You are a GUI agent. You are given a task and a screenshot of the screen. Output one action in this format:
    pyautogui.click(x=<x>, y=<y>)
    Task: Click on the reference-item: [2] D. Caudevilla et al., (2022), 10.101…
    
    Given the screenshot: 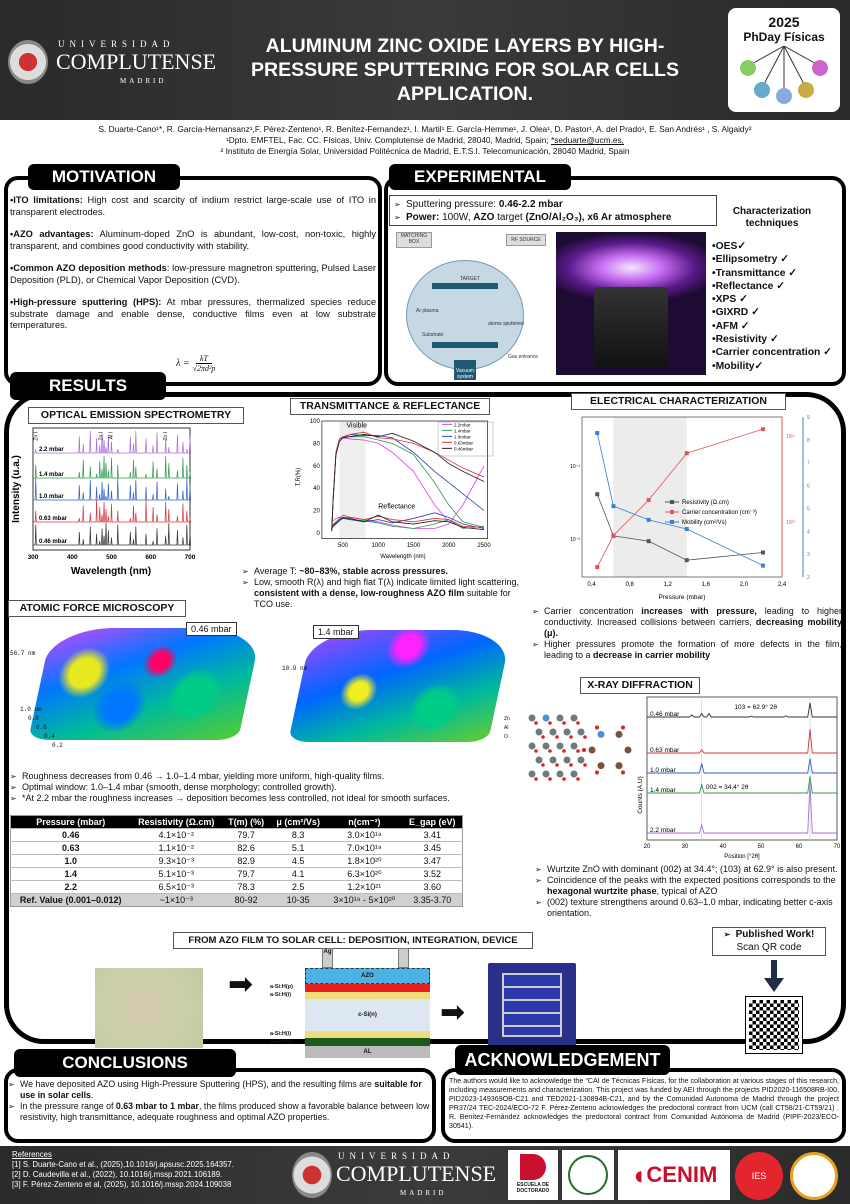 What is the action you would take?
    pyautogui.click(x=117, y=1174)
    